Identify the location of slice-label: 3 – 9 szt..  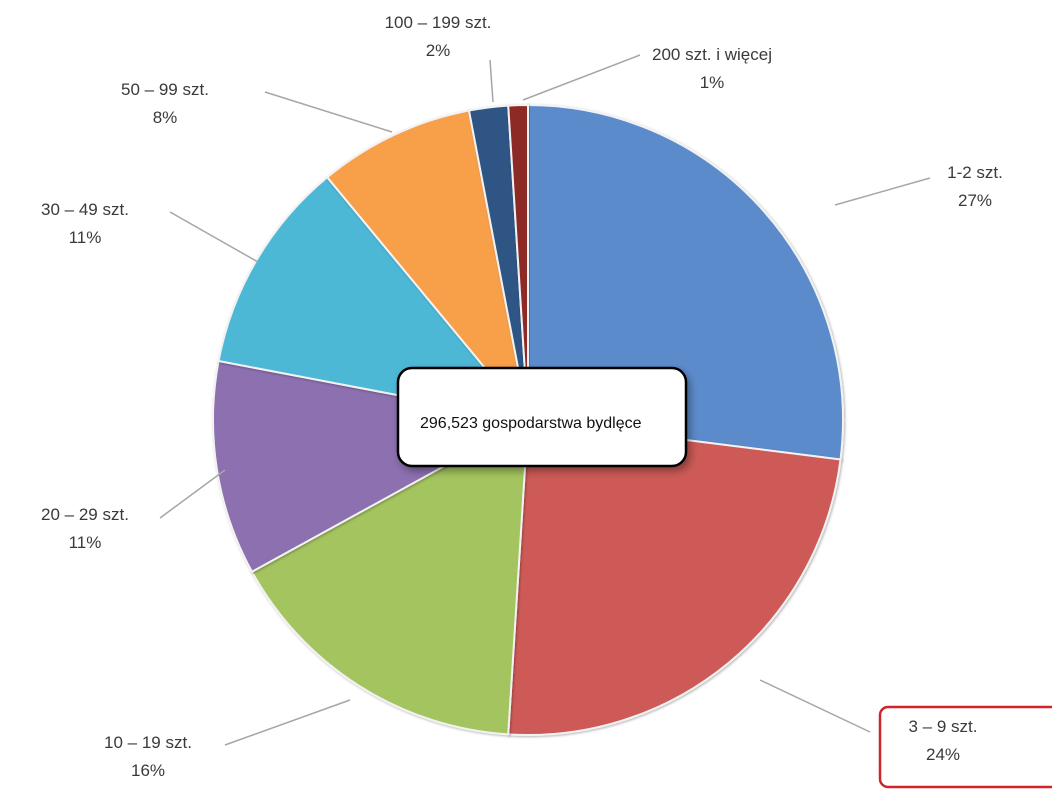
(943, 726).